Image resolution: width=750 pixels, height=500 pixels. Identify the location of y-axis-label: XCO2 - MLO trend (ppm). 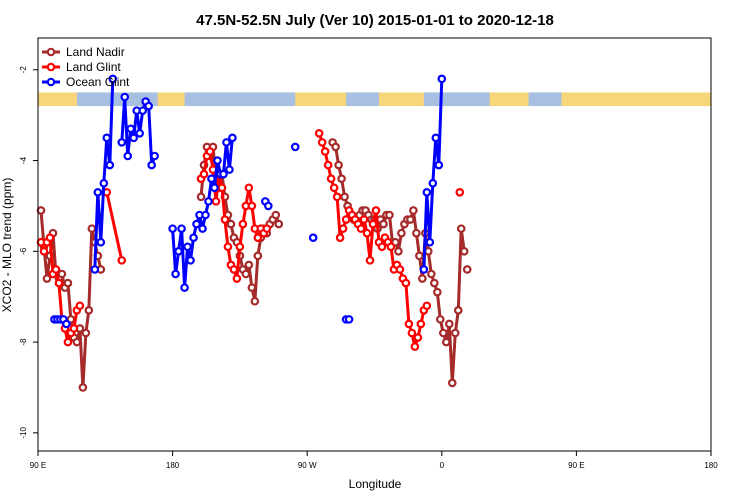
(7, 245).